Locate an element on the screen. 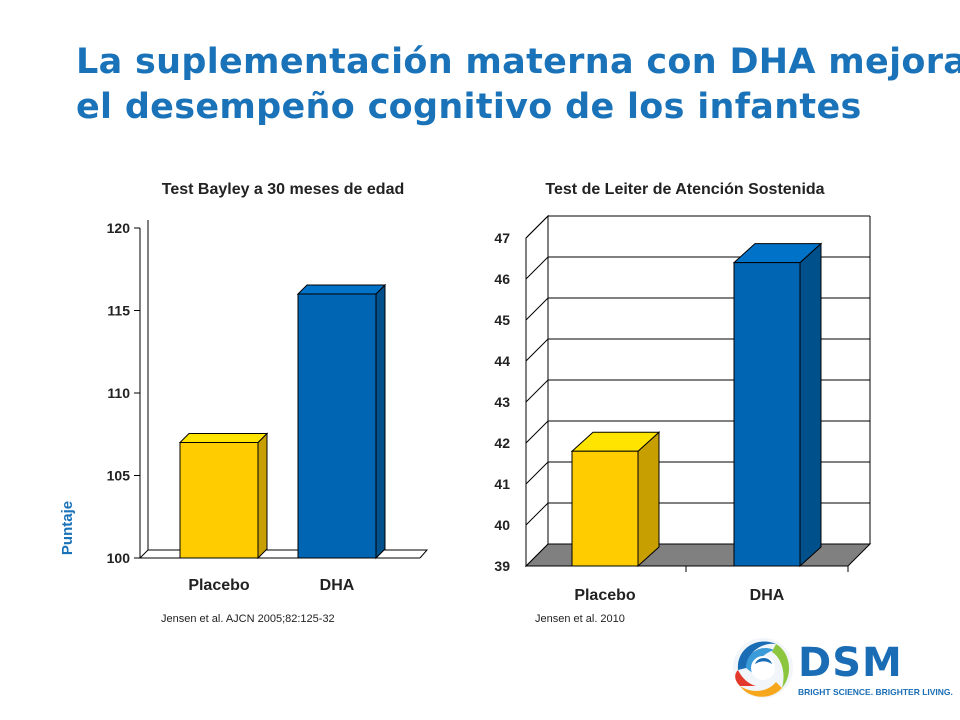 The image size is (960, 720). bayley-ytick-label: 120 is located at coordinates (119, 228).